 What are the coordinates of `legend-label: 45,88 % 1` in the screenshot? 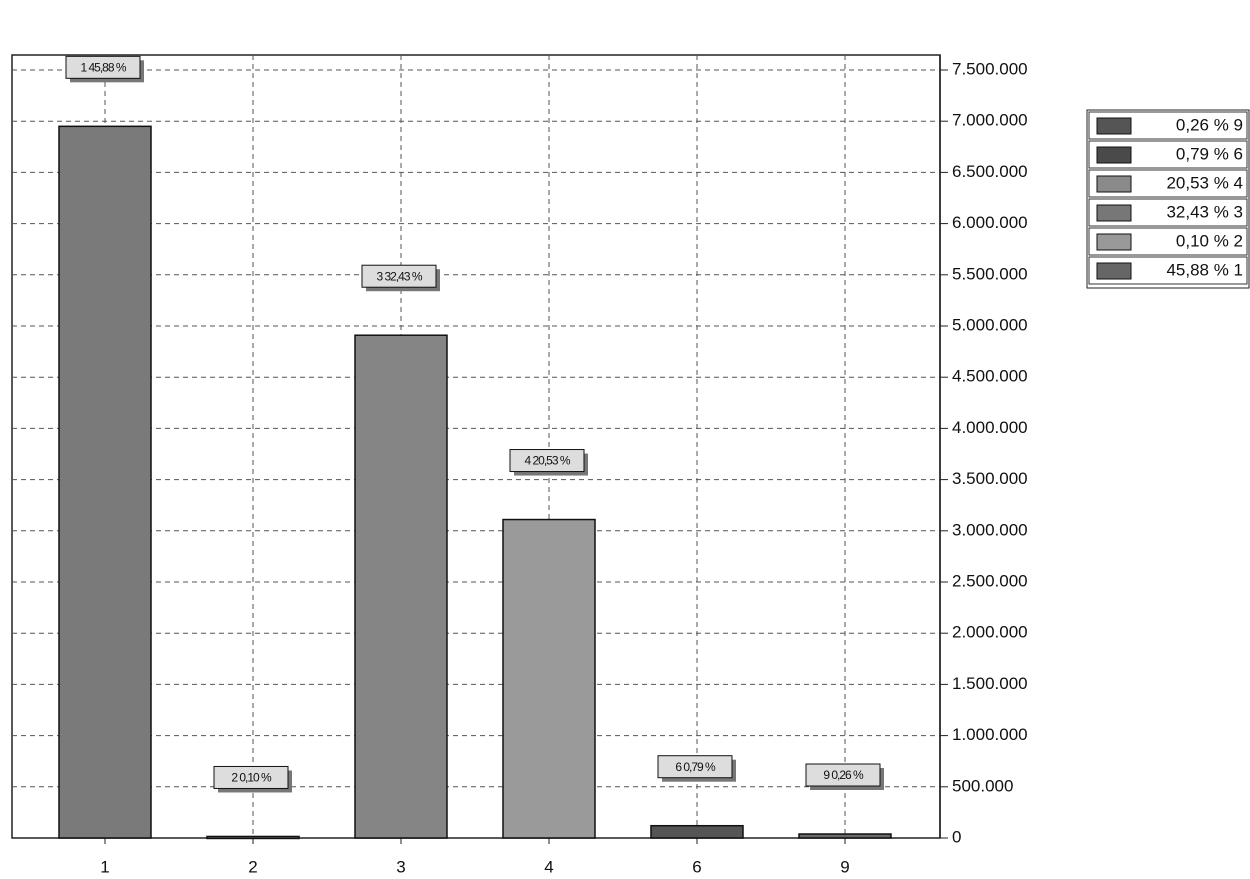 It's located at (1204, 269).